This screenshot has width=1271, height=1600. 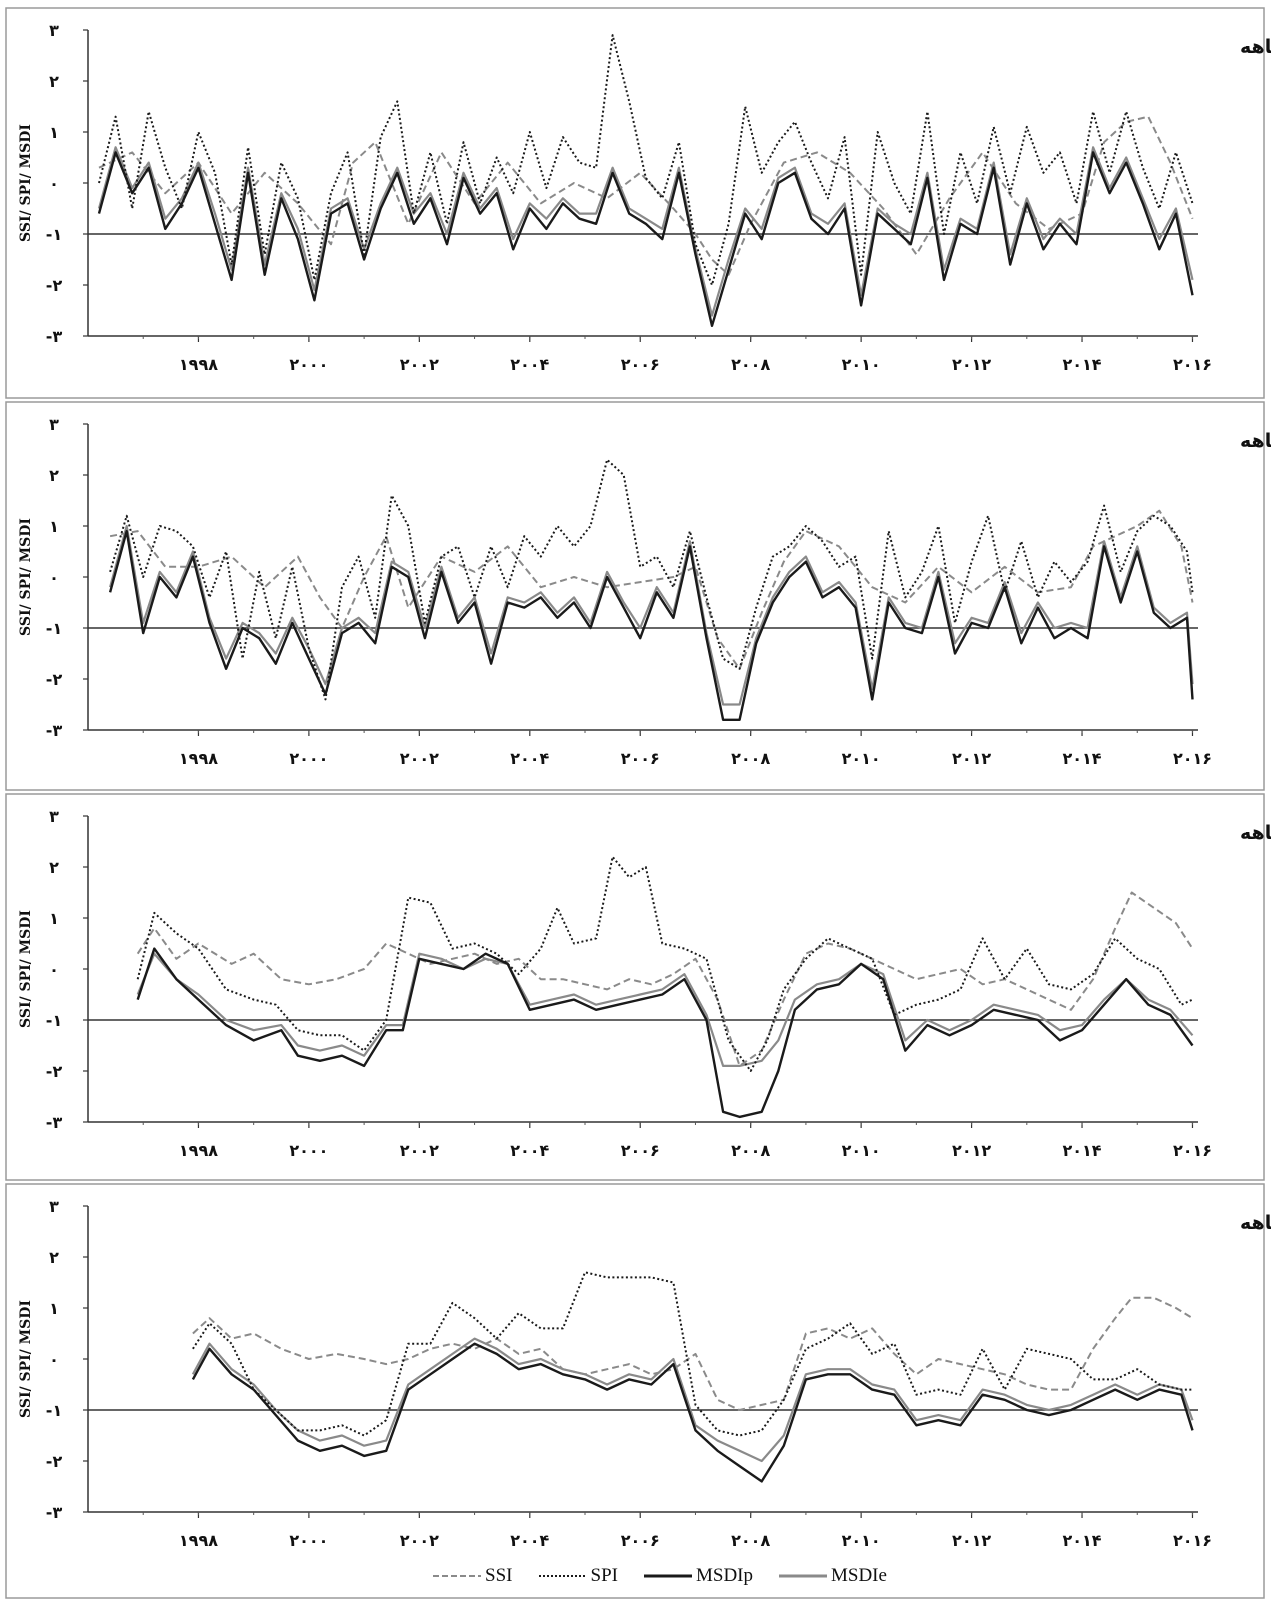 I want to click on legend: SSI SPI MSDIp MSDIe, so click(x=660, y=1576).